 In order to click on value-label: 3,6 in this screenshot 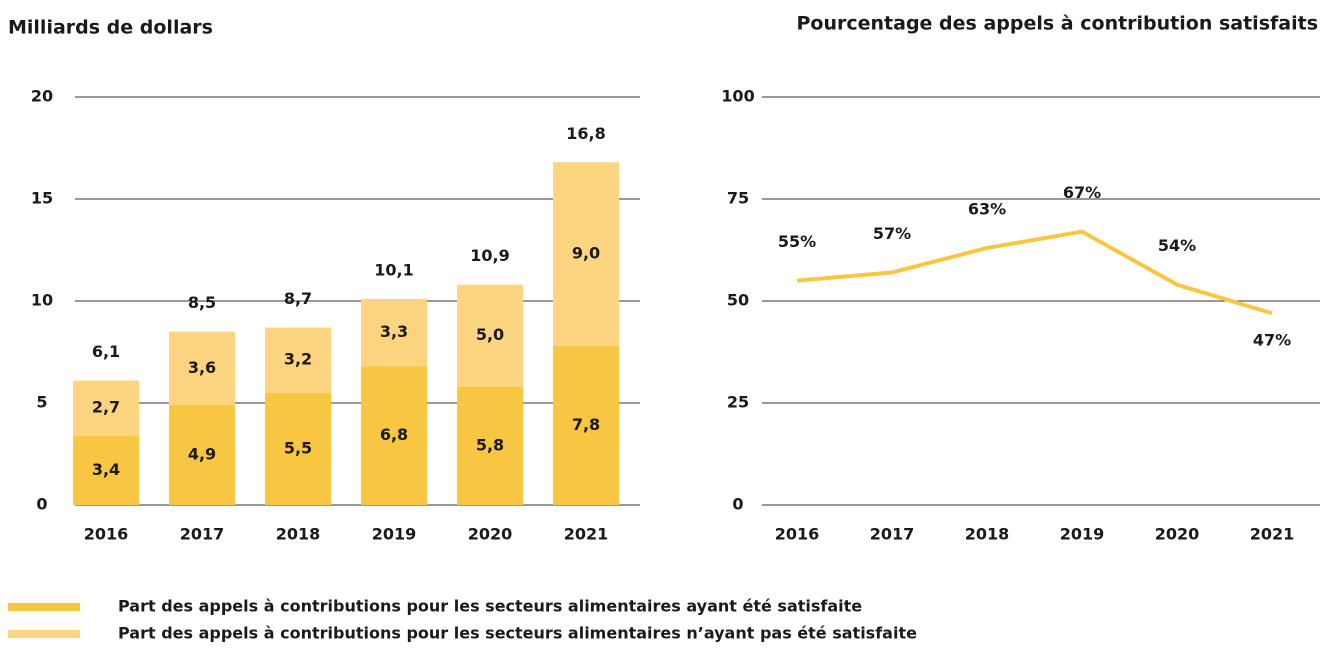, I will do `click(202, 367)`.